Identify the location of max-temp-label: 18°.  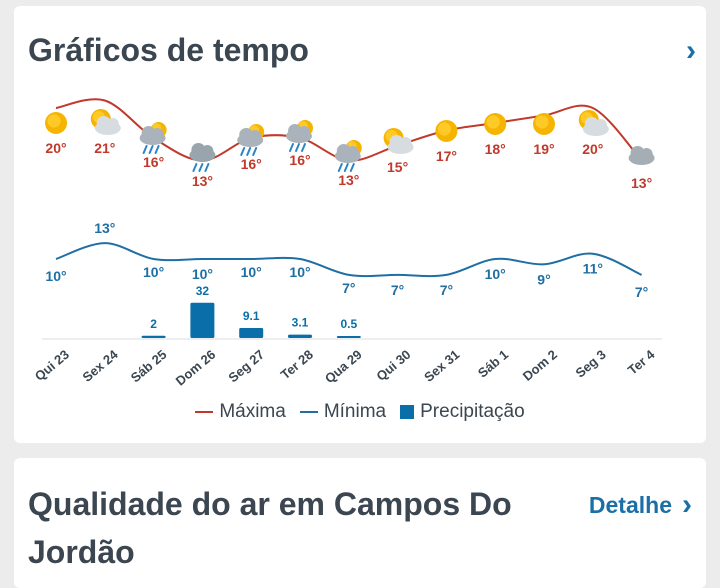
(495, 149).